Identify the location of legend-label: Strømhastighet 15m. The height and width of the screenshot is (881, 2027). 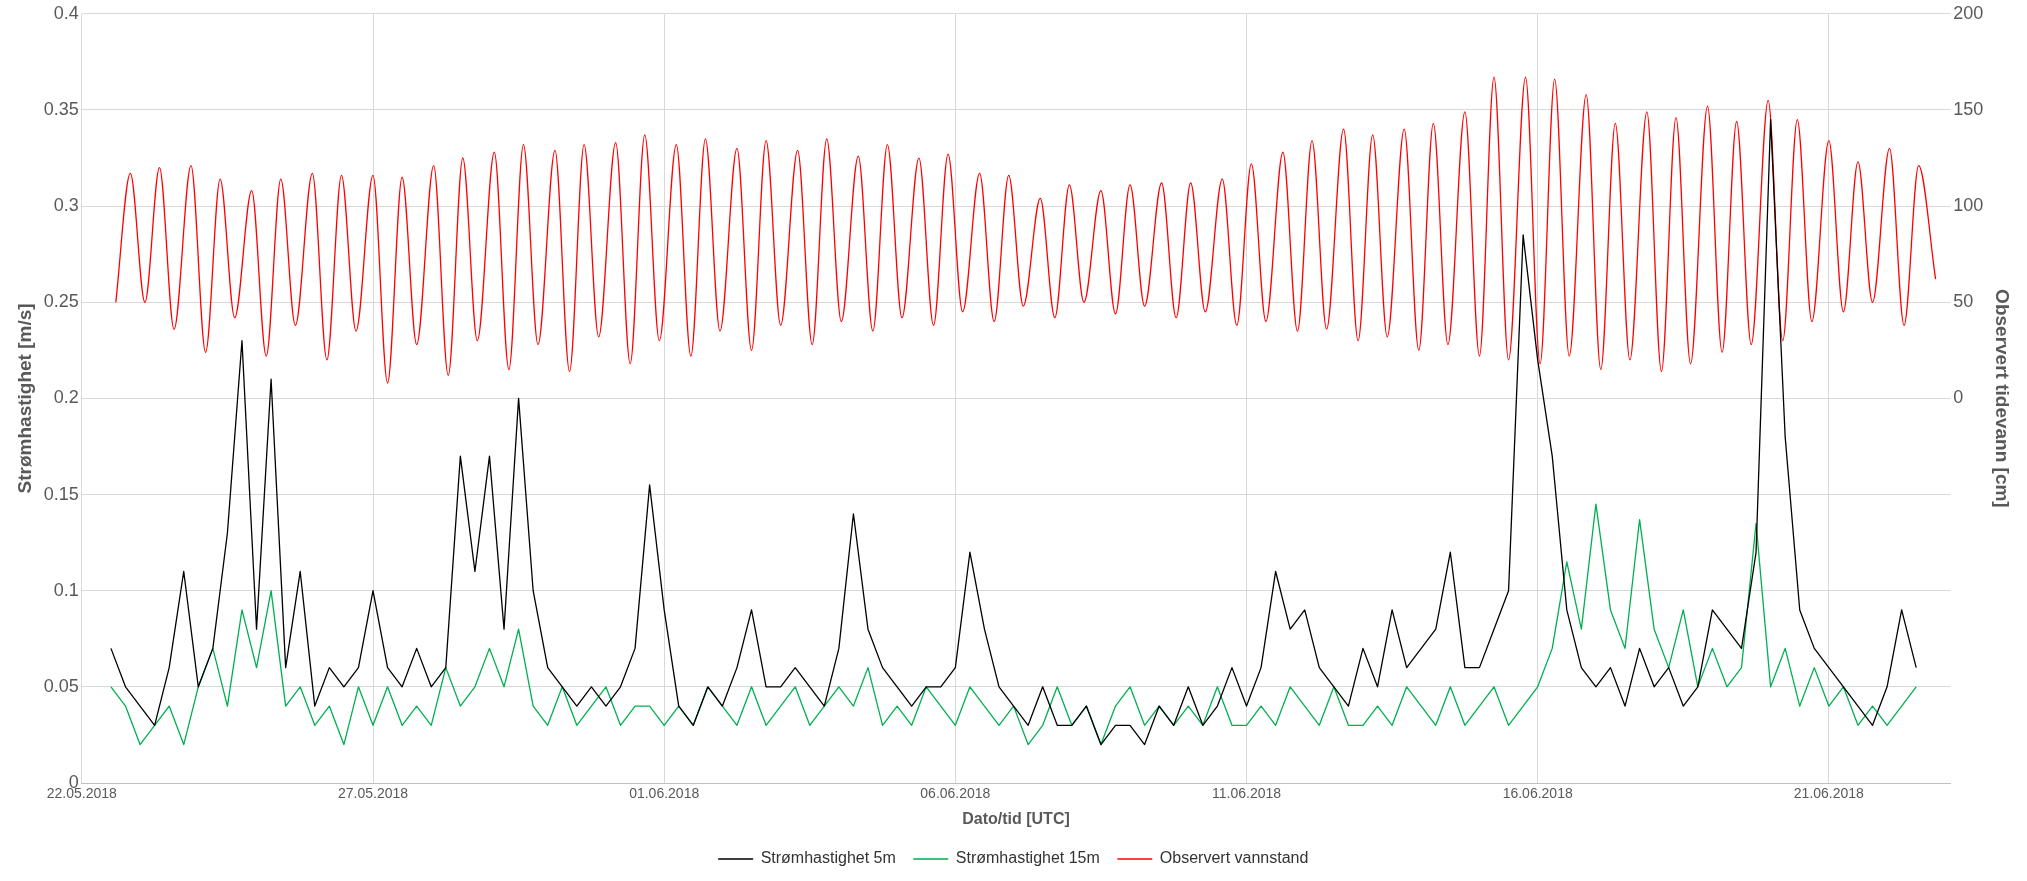
(1027, 858).